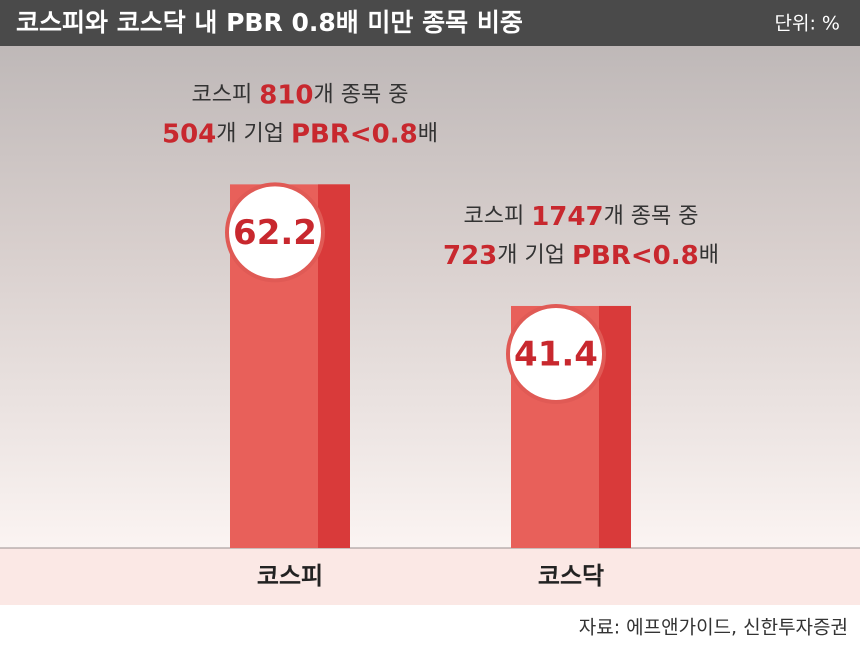  I want to click on annotation: 코스피 810개 종목 중, so click(300, 95).